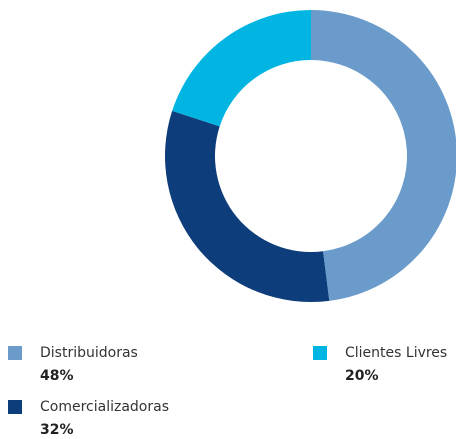  Describe the element at coordinates (241, 68) in the screenshot. I see `donut-slice` at that location.